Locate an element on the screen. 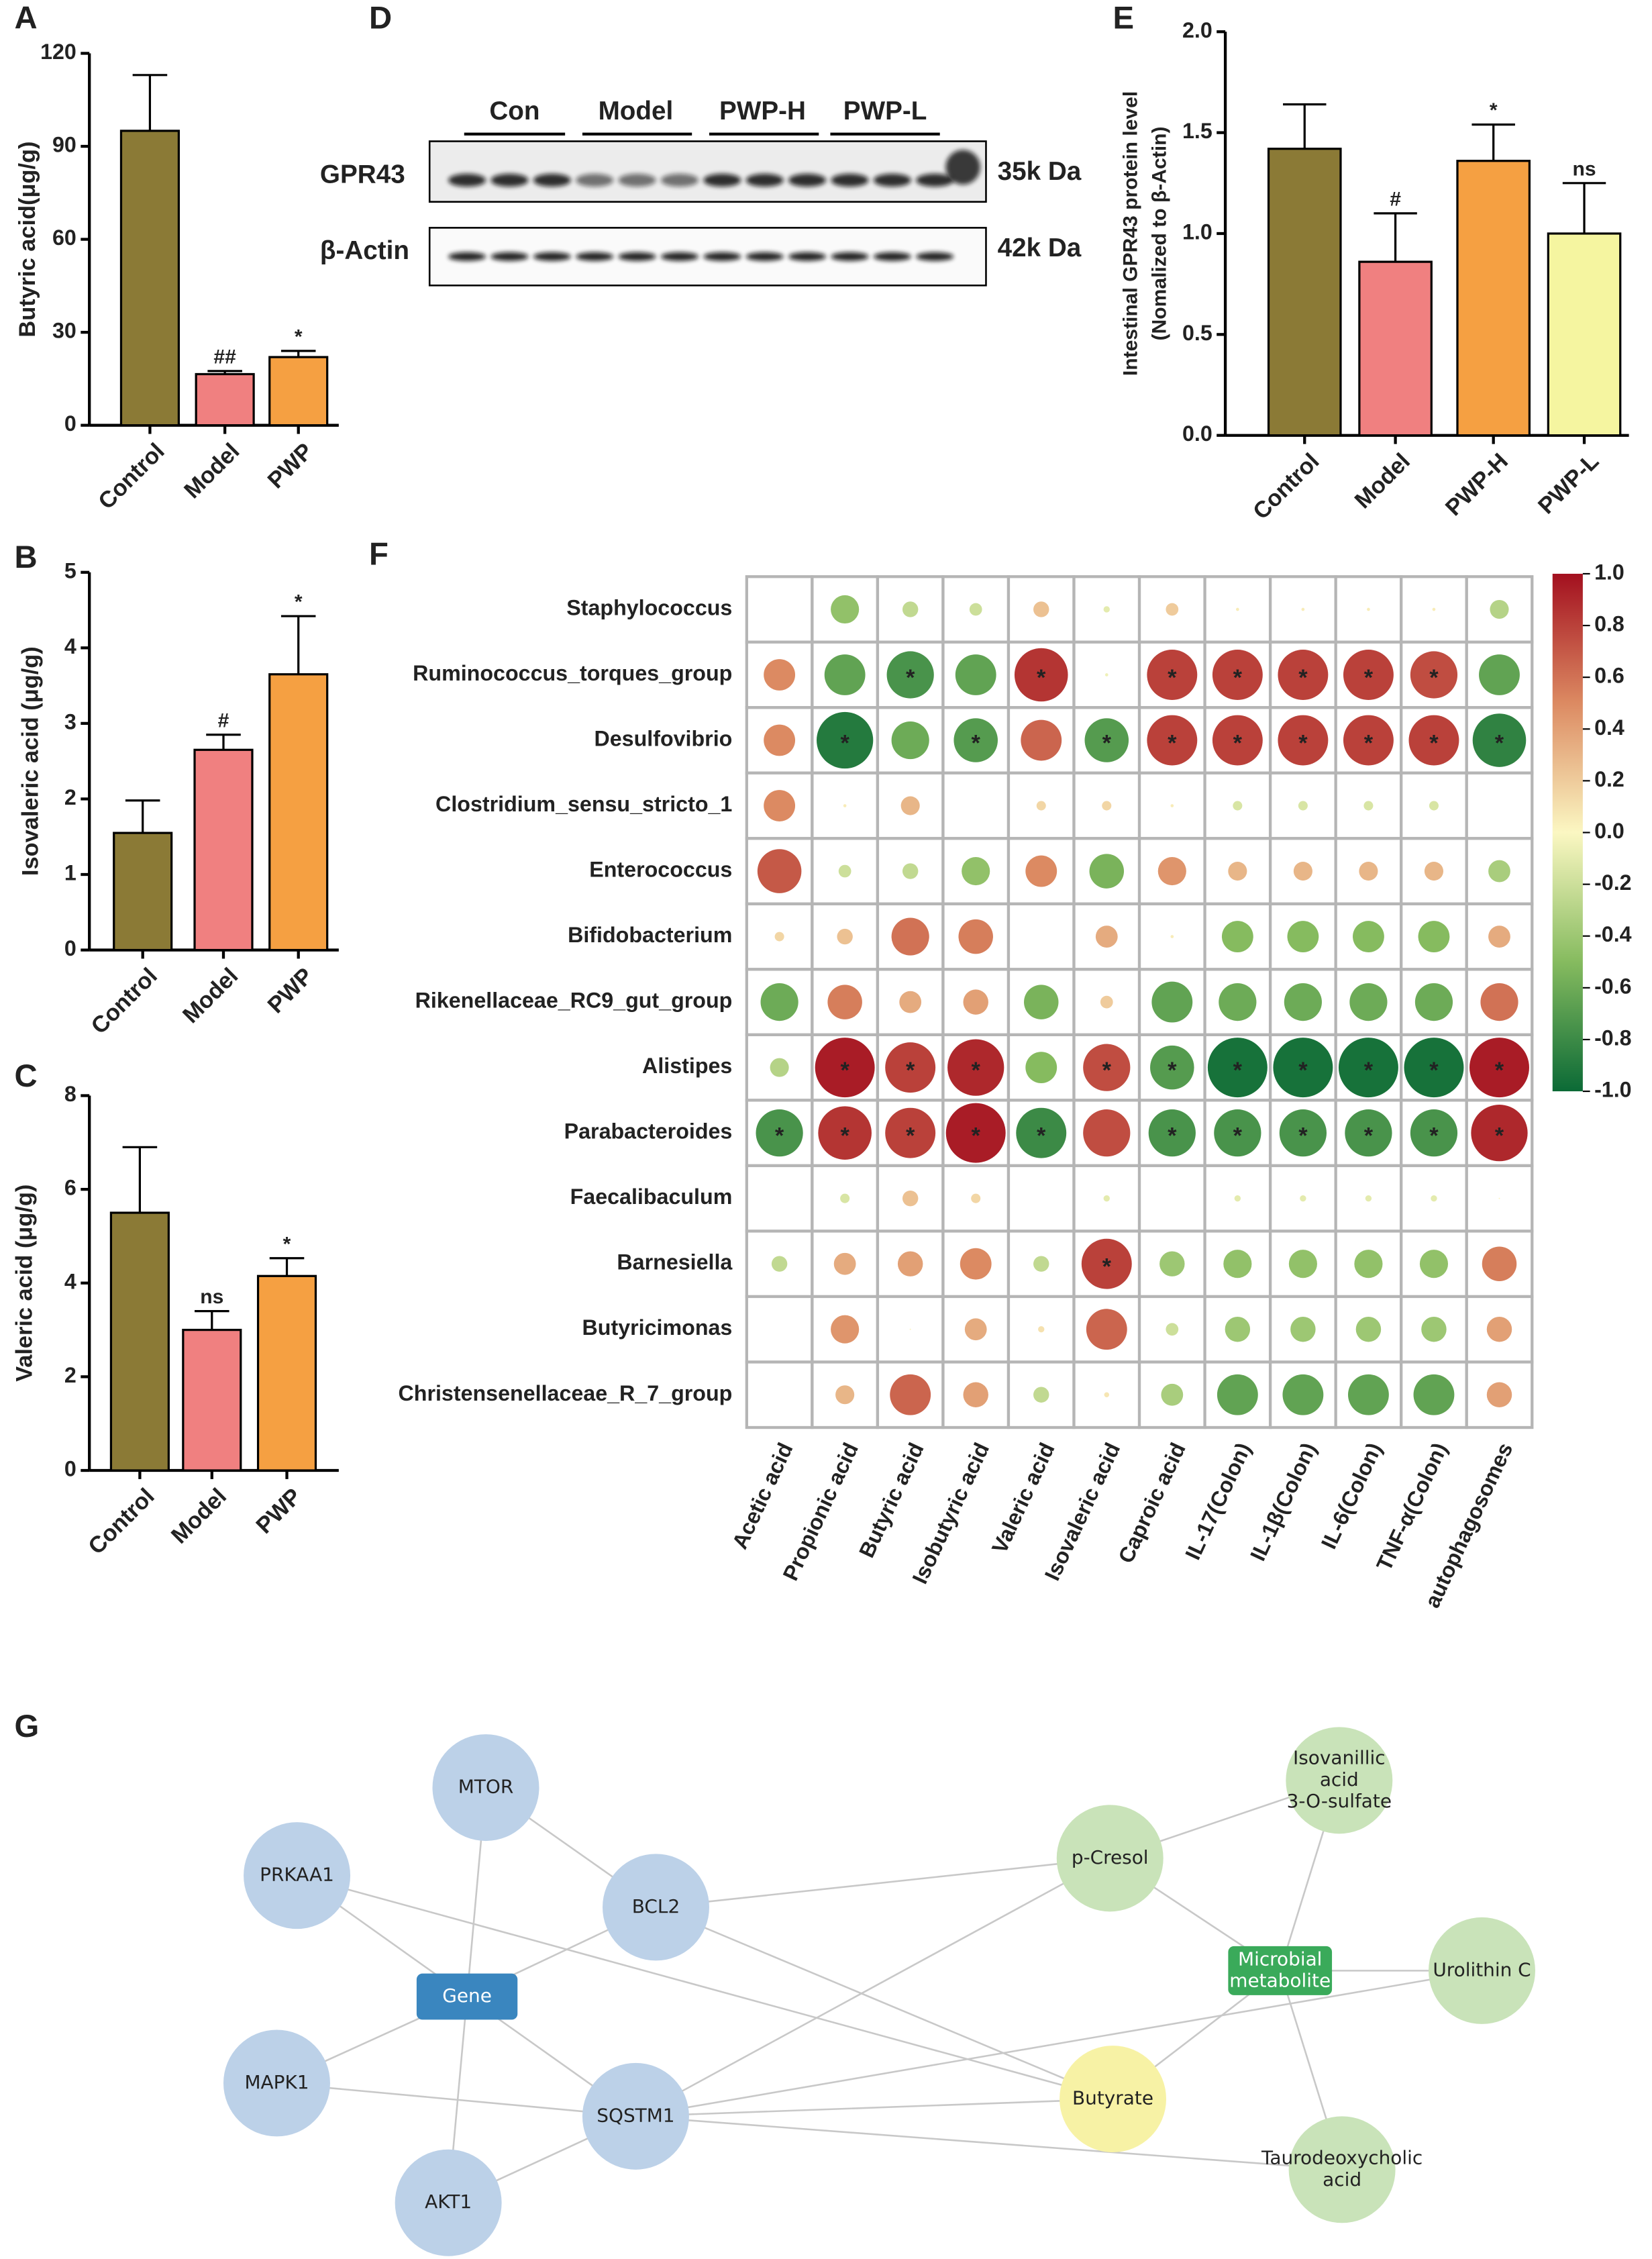 The width and height of the screenshot is (1652, 2259). node-label: PRKAA1 is located at coordinates (297, 1875).